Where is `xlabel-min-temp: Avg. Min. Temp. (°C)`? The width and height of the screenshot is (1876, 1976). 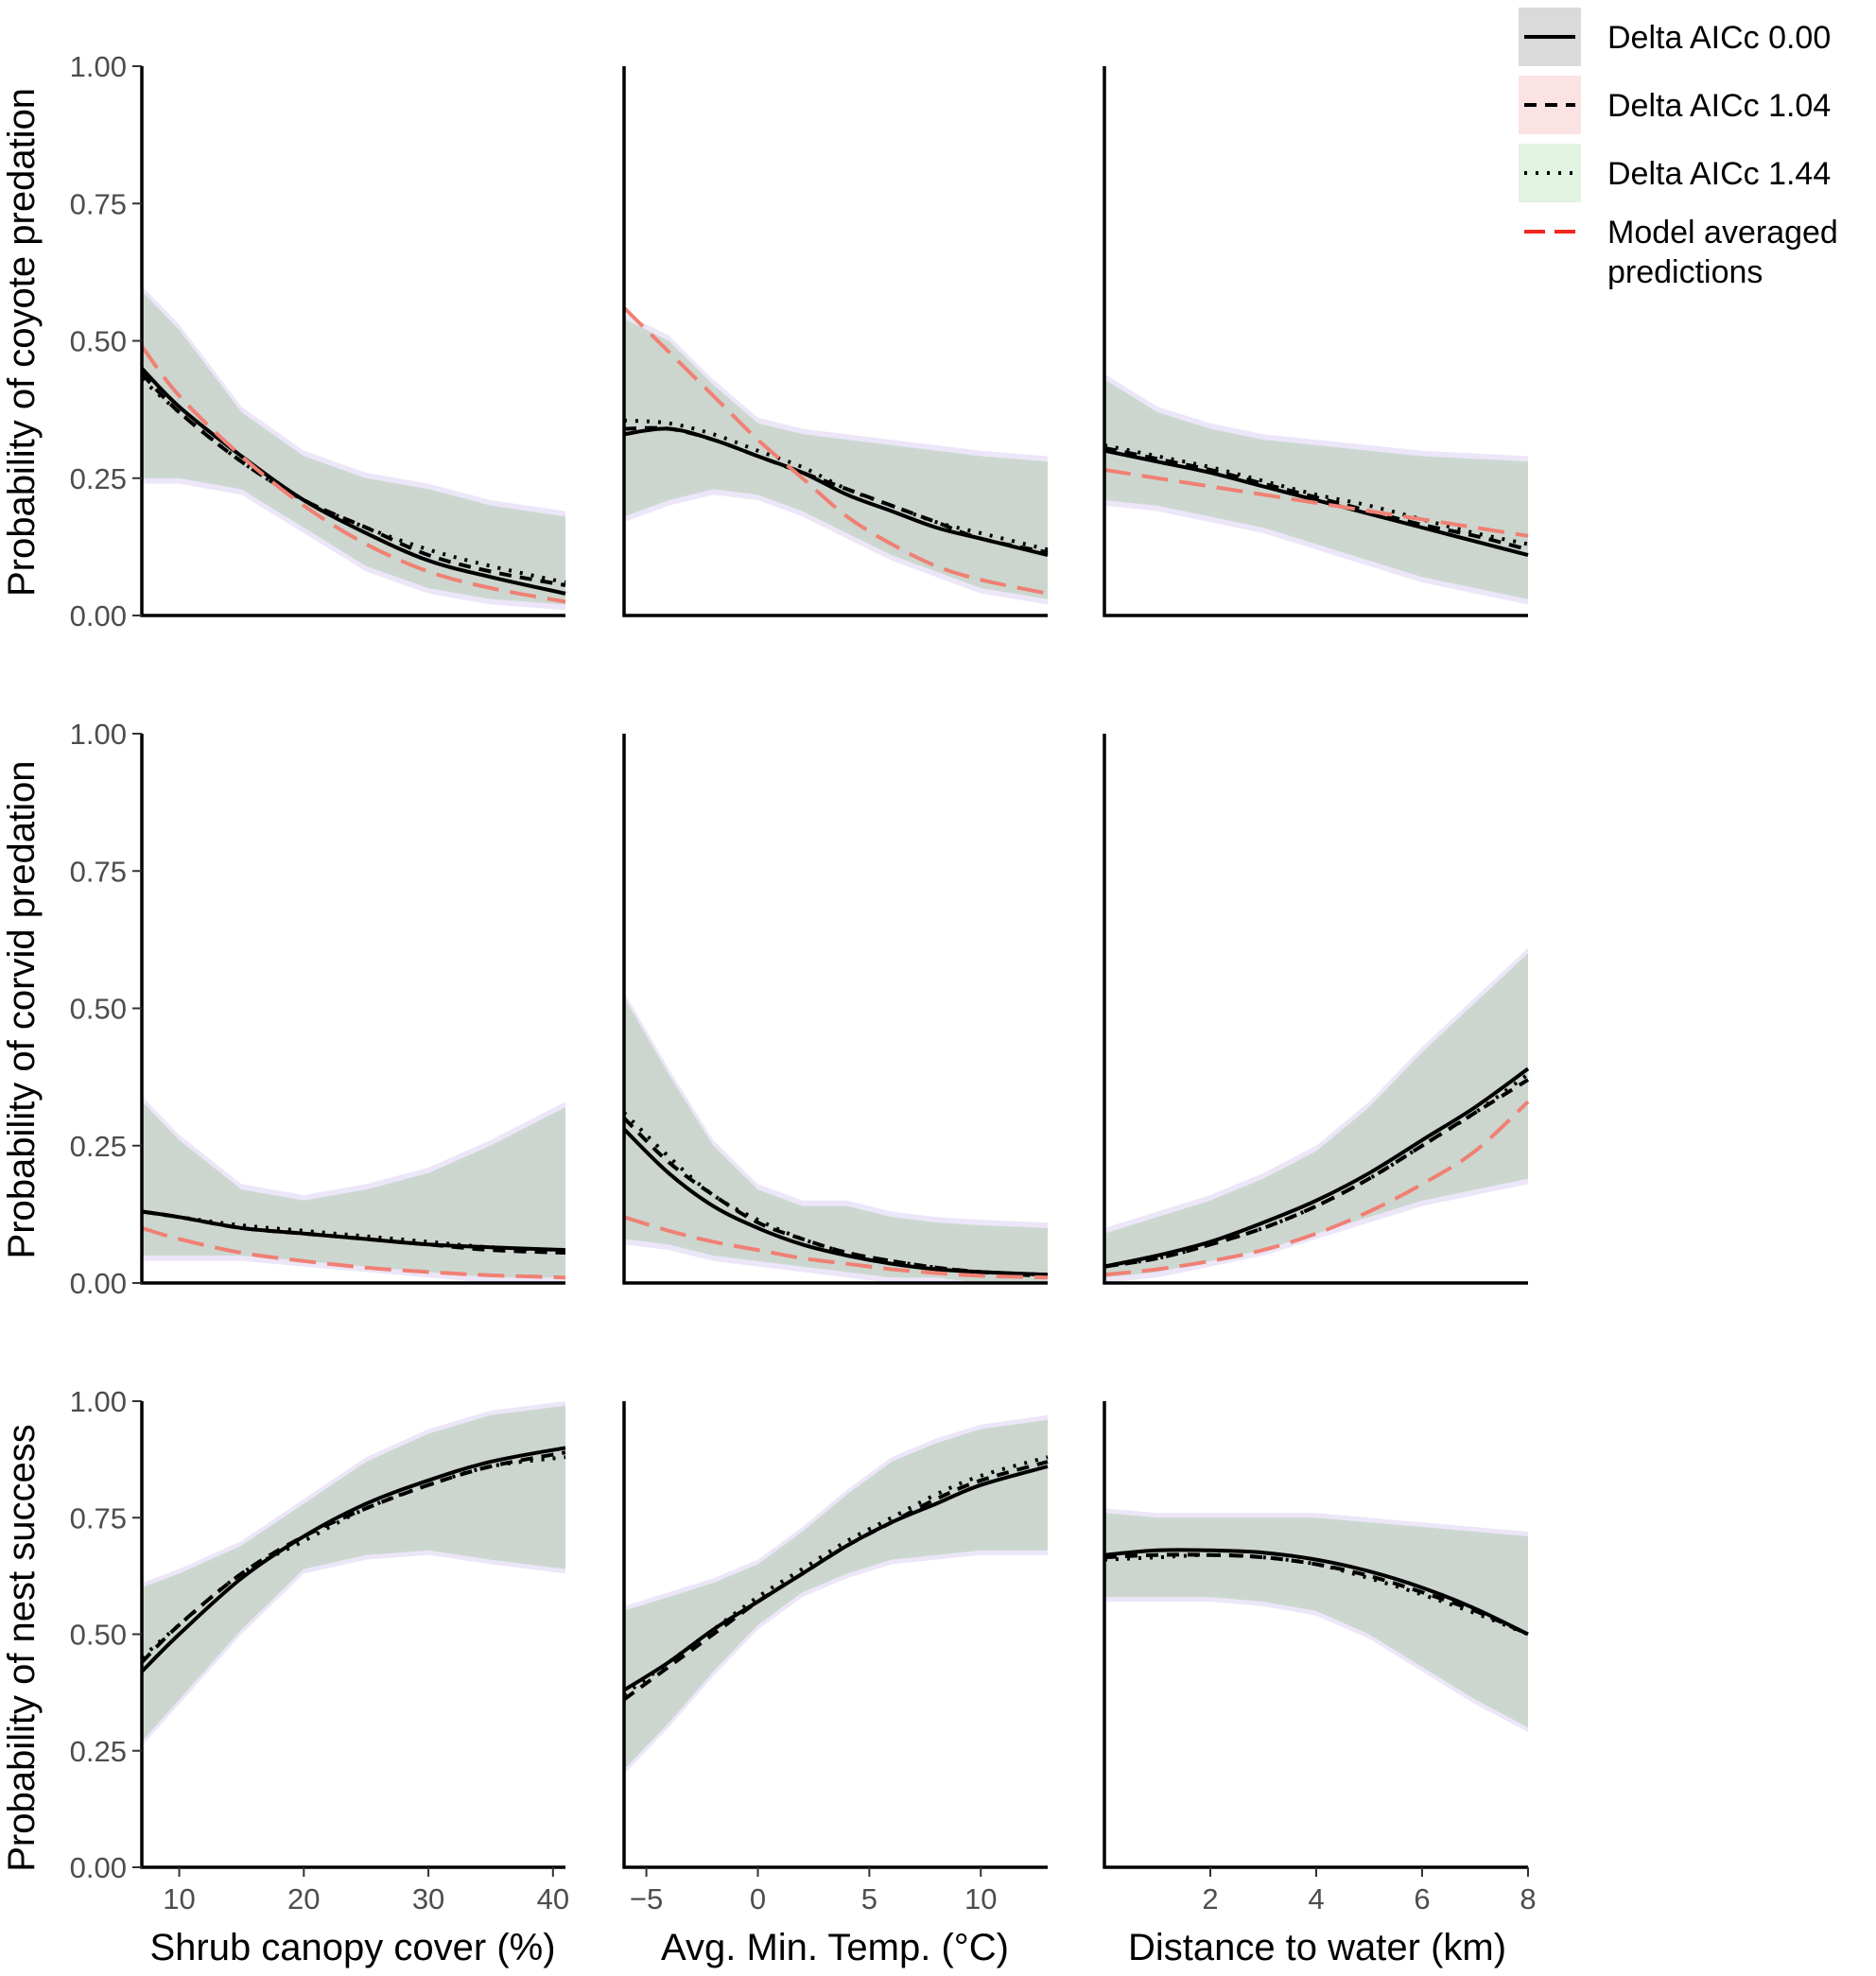
xlabel-min-temp: Avg. Min. Temp. (°C) is located at coordinates (835, 1947).